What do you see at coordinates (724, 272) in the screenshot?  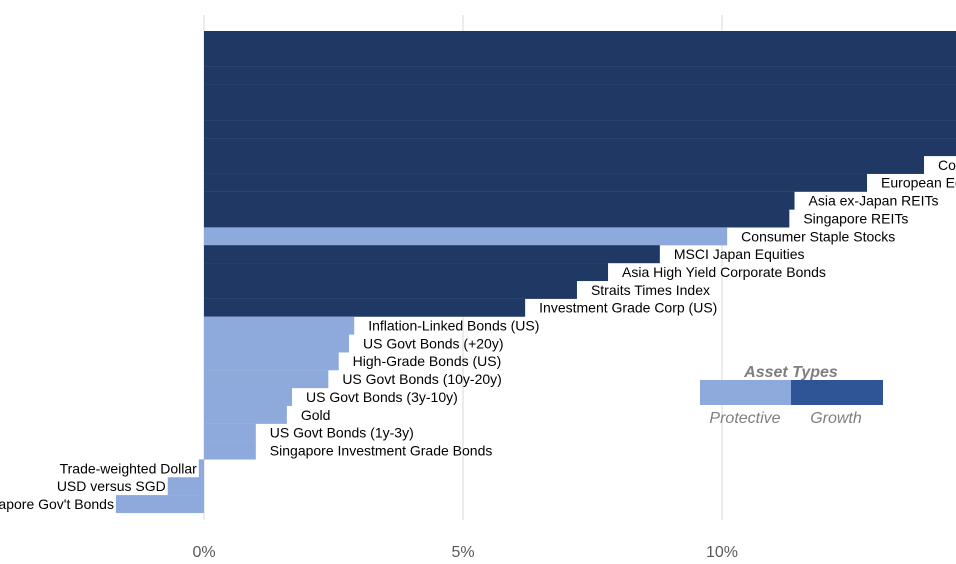 I see `bar-label: Asia High Yield Corporate Bonds` at bounding box center [724, 272].